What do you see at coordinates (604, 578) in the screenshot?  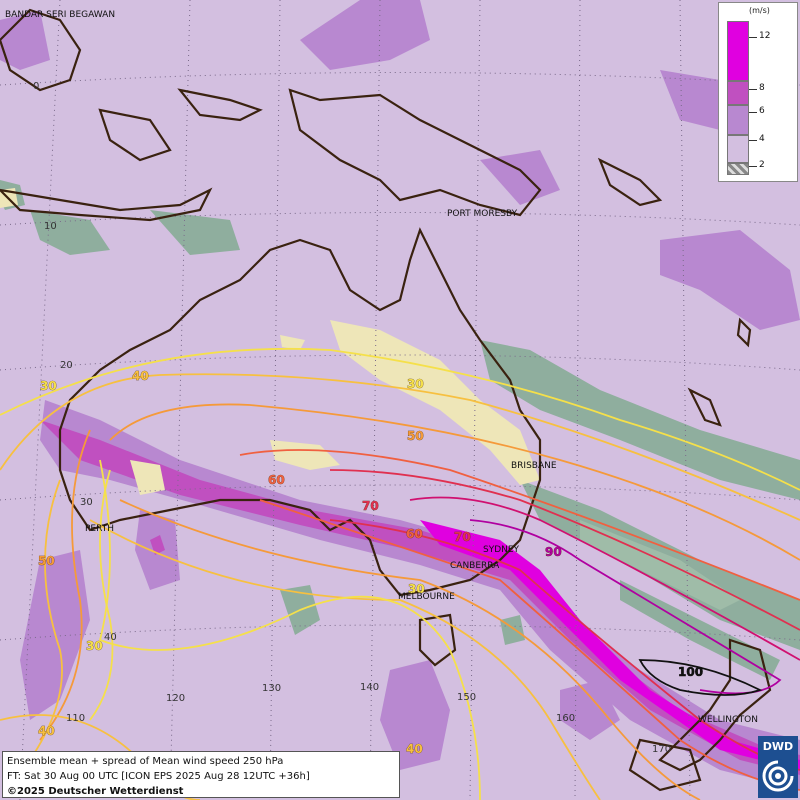 I see `contour-80-north` at bounding box center [604, 578].